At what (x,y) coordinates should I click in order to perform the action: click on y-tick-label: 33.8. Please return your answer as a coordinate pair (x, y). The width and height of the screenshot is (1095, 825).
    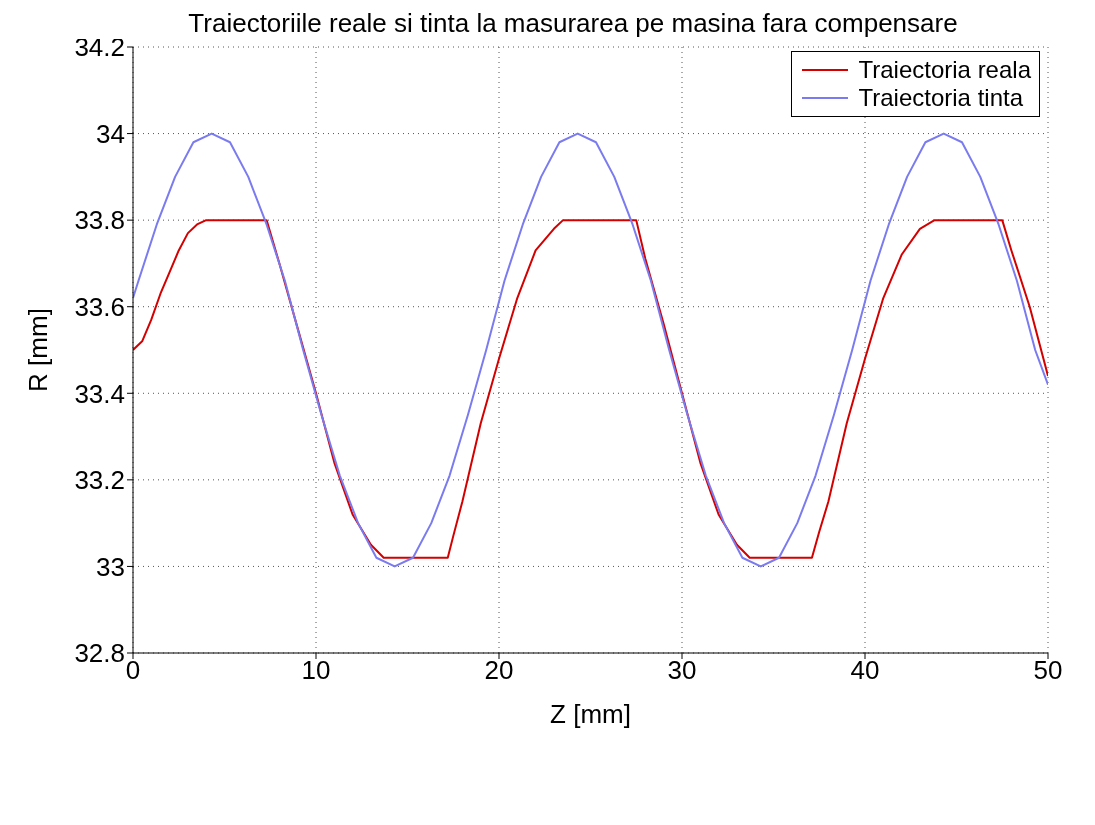
    Looking at the image, I should click on (99, 220).